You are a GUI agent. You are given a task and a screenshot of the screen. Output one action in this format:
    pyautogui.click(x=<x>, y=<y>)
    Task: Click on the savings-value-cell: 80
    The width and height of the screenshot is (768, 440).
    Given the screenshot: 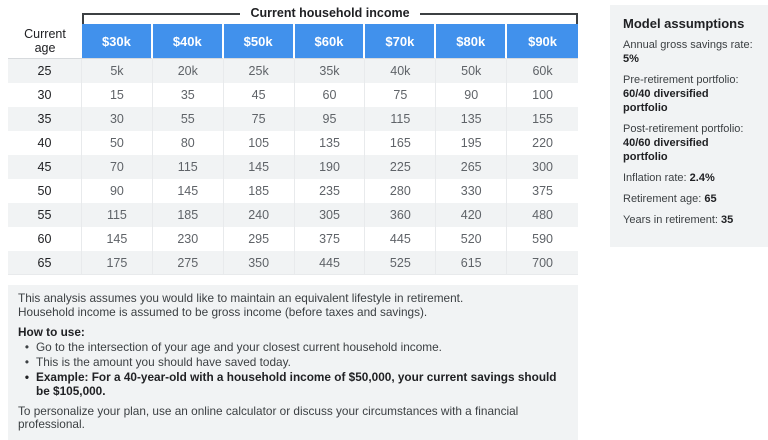 What is the action you would take?
    pyautogui.click(x=188, y=143)
    